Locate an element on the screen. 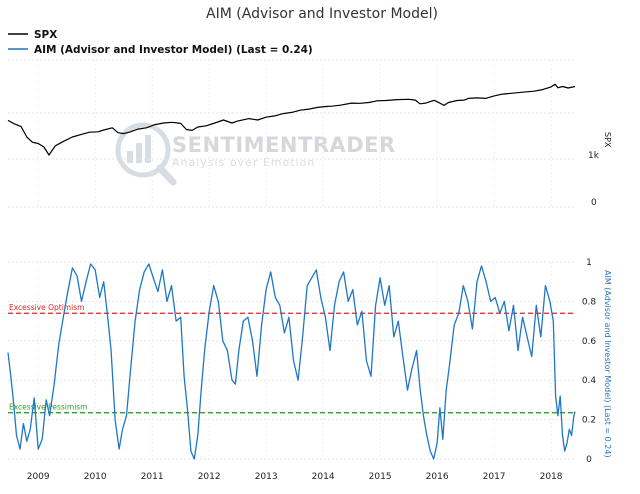  x-tick-label: 2016 is located at coordinates (437, 477).